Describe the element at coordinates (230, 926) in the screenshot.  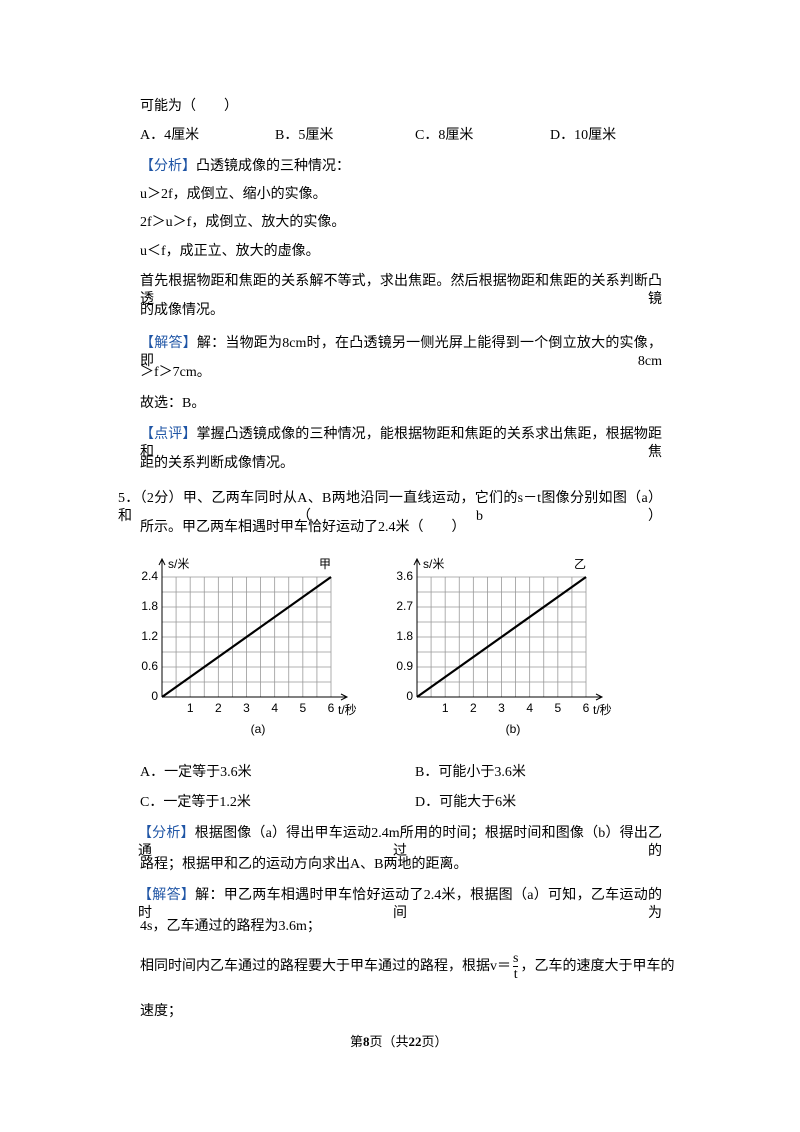
I see `text-line: 4s，乙车通过的路程为3.6m；` at that location.